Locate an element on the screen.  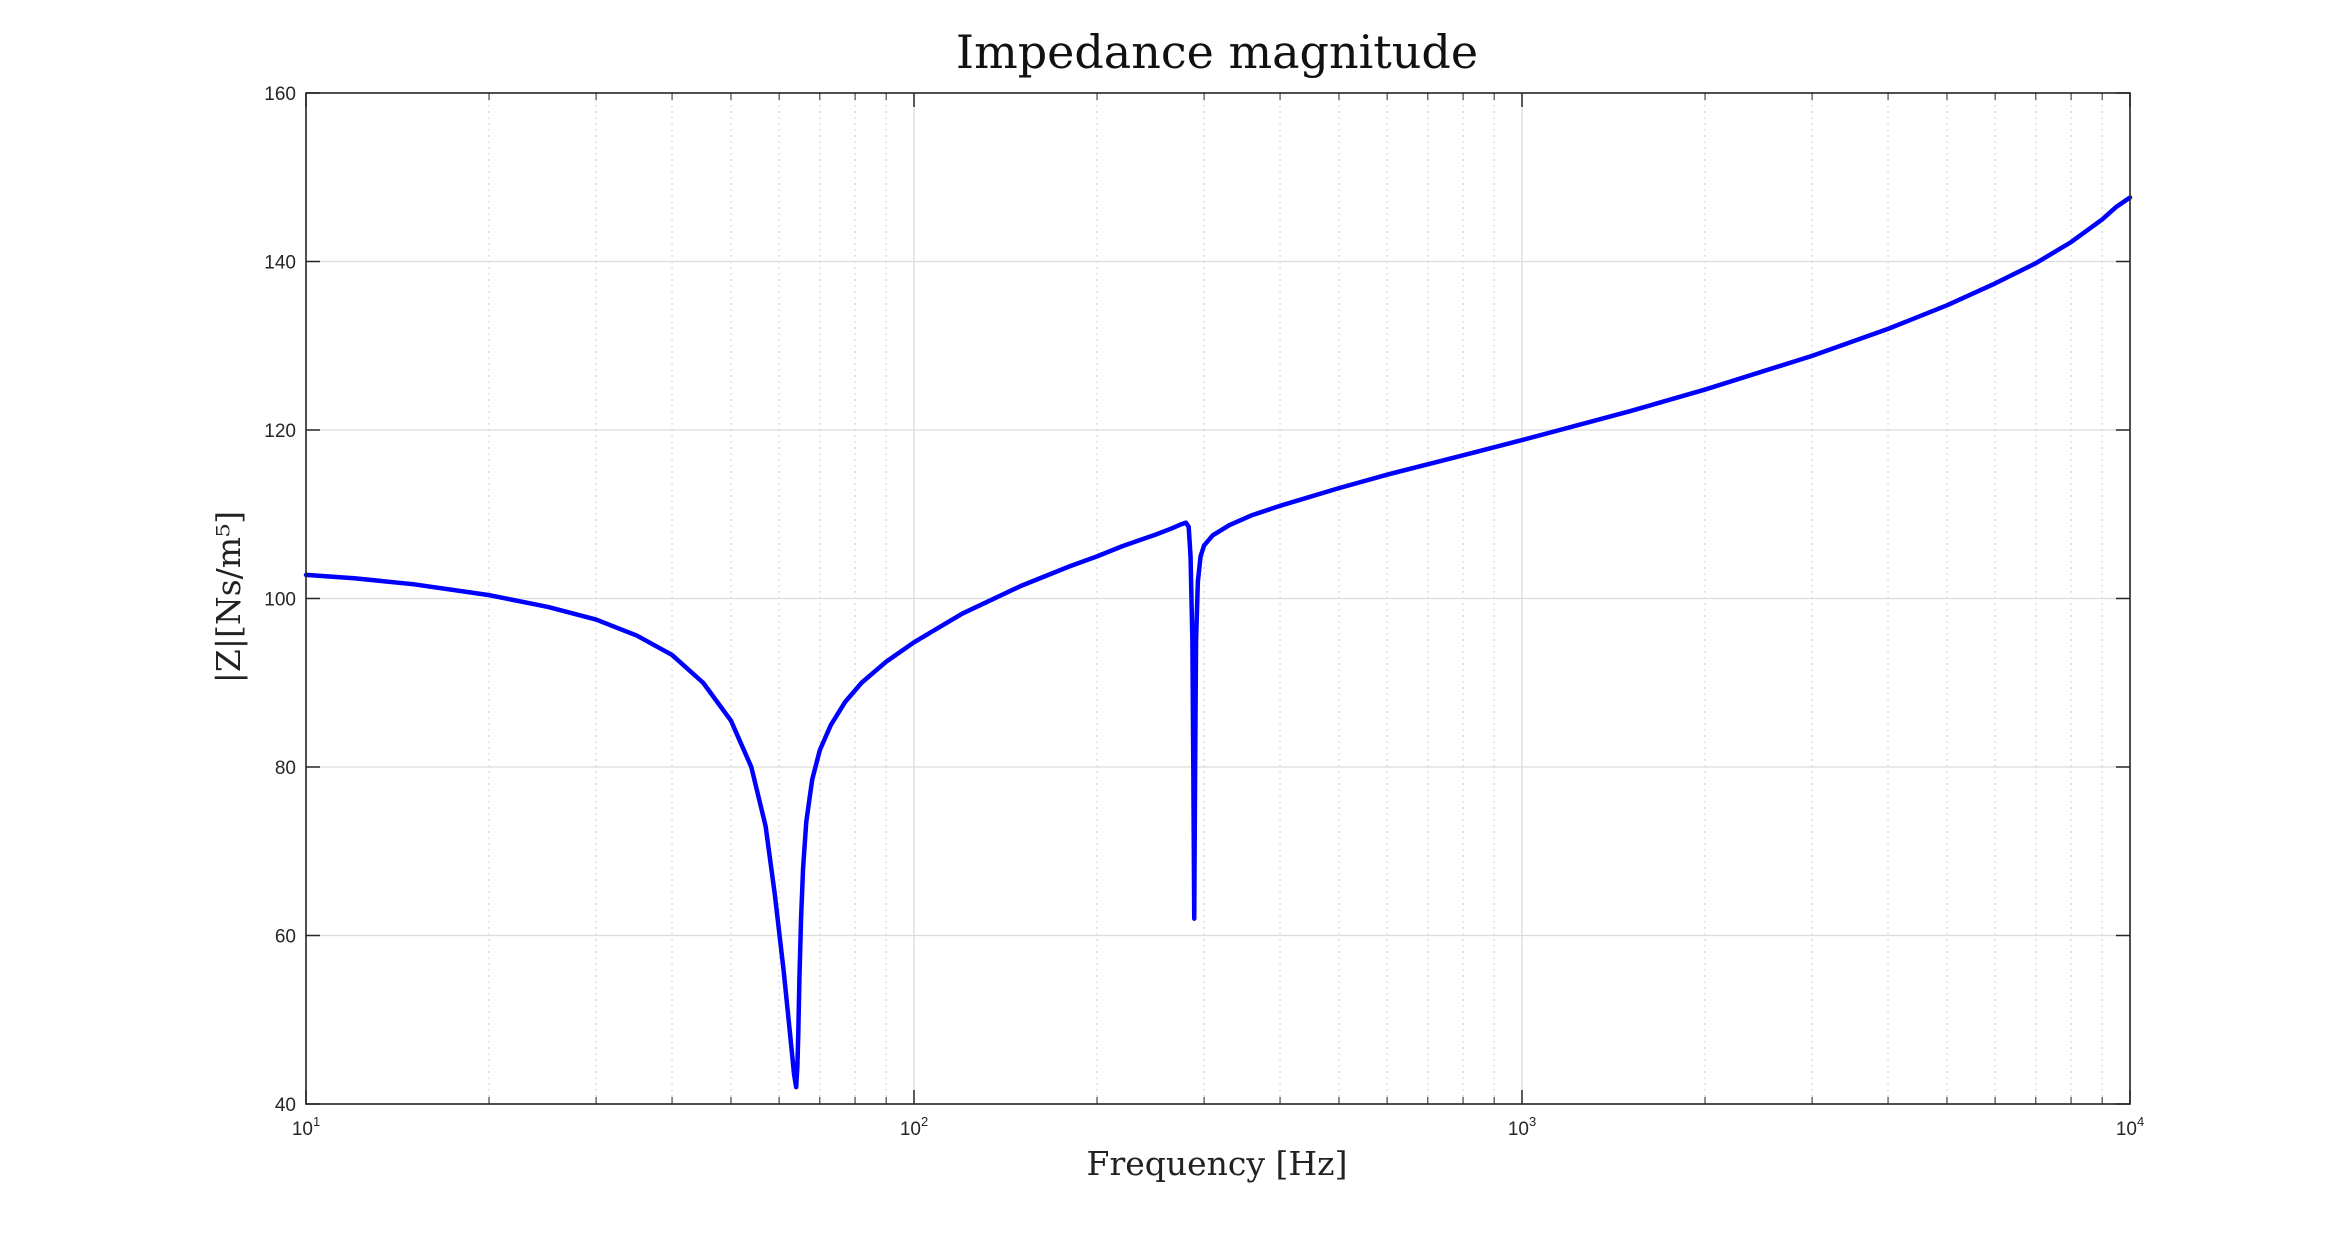
y-tick-label: 40 is located at coordinates (285, 1105).